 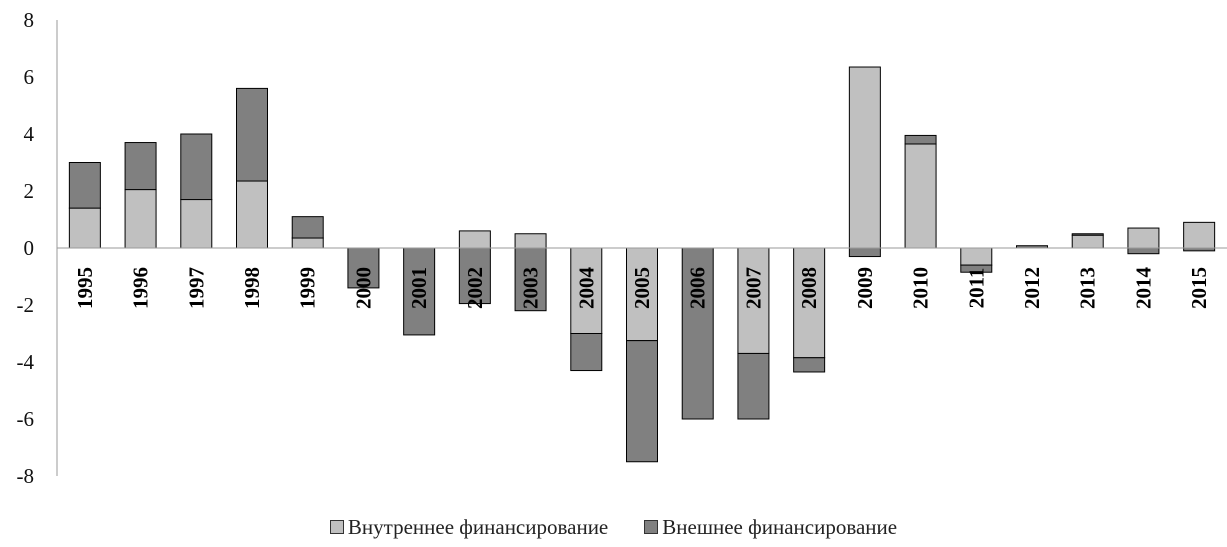 What do you see at coordinates (809, 365) in the screenshot?
I see `bar-segment-external-2008` at bounding box center [809, 365].